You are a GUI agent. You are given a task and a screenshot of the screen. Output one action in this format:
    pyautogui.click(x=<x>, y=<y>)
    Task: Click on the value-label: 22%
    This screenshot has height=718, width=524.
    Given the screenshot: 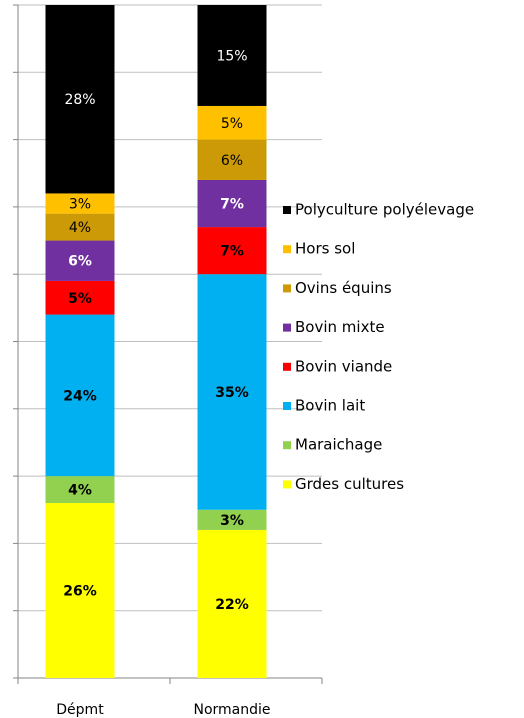 What is the action you would take?
    pyautogui.click(x=232, y=605)
    